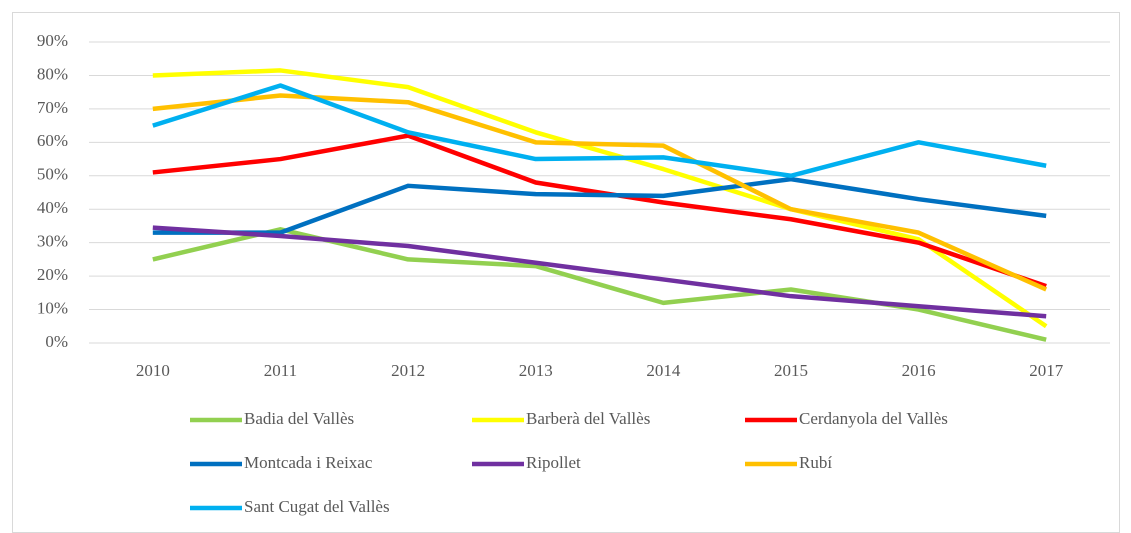 The width and height of the screenshot is (1131, 533). What do you see at coordinates (317, 506) in the screenshot?
I see `legend-label: Sant Cugat del Vallès` at bounding box center [317, 506].